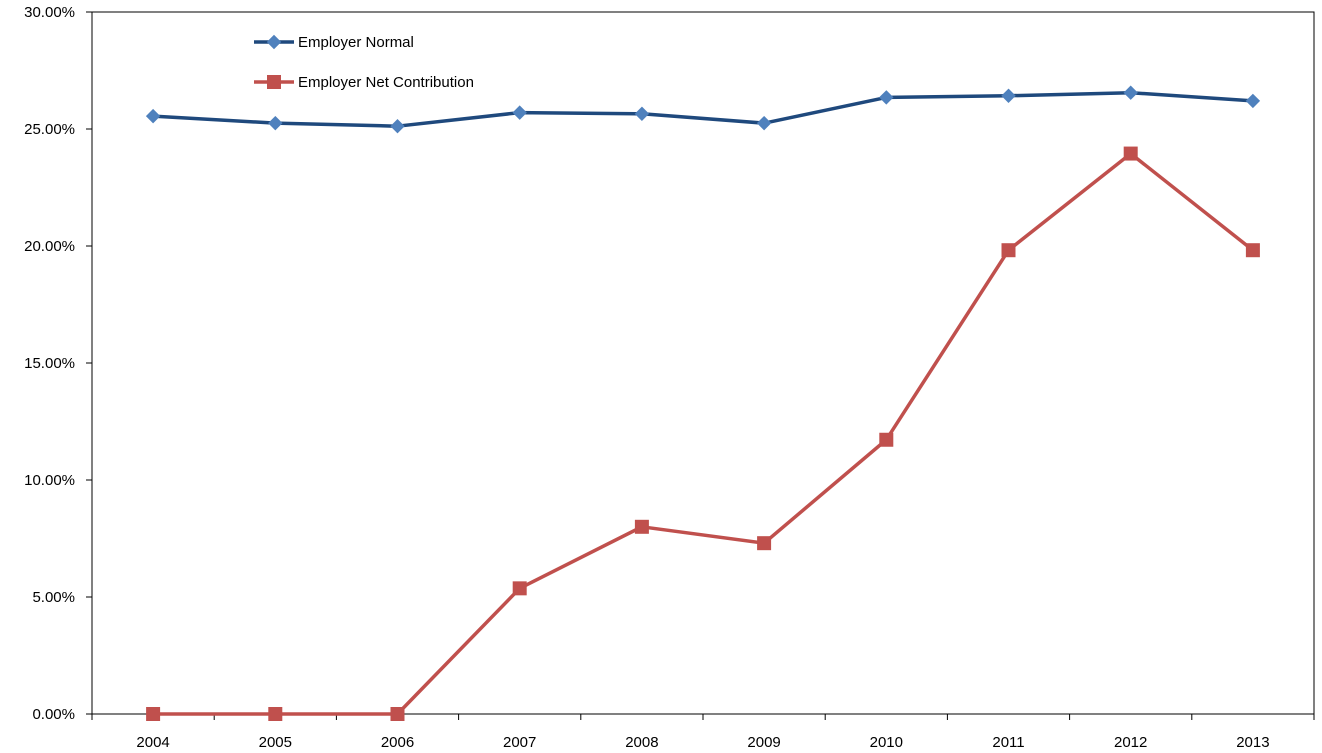 The image size is (1322, 753). Describe the element at coordinates (152, 742) in the screenshot. I see `x-tick-label: 2004` at that location.